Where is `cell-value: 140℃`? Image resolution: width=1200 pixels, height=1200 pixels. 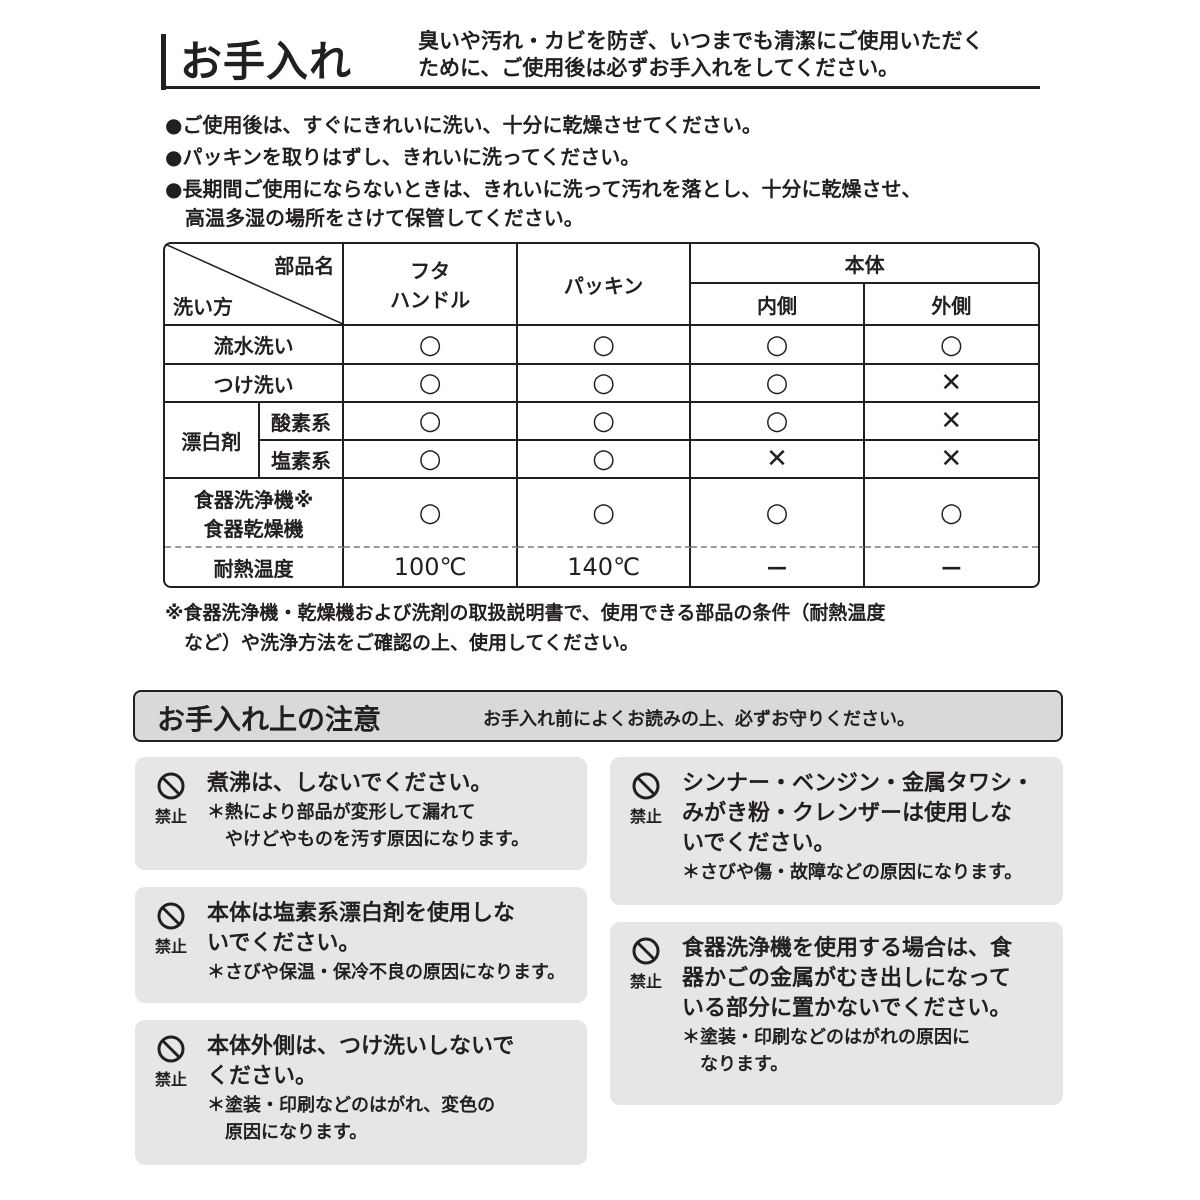
cell-value: 140℃ is located at coordinates (605, 567).